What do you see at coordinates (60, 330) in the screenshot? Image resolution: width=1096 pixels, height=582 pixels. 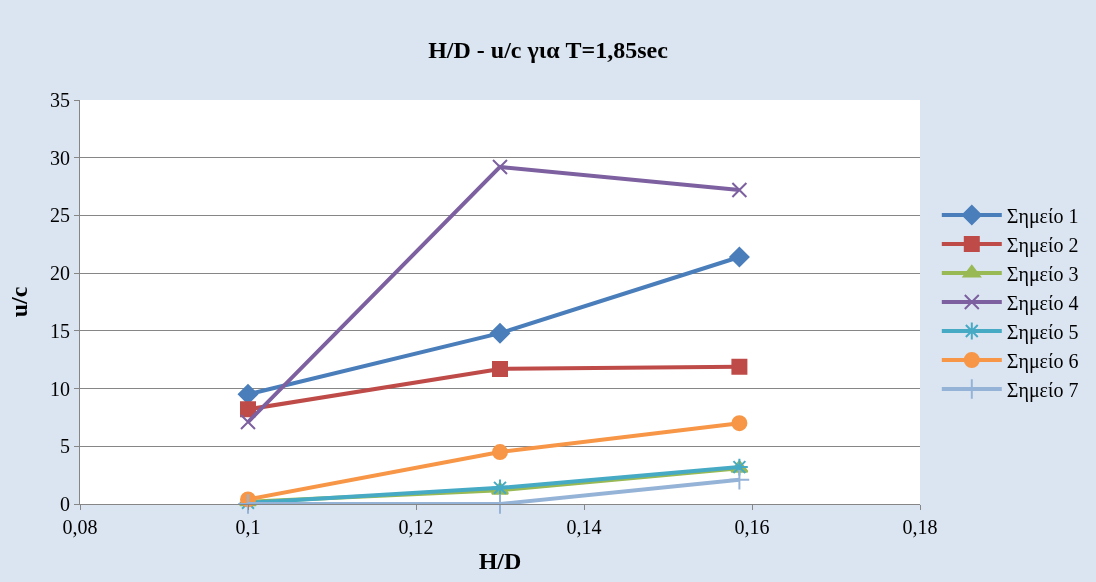 I see `y-tick-label: 15` at bounding box center [60, 330].